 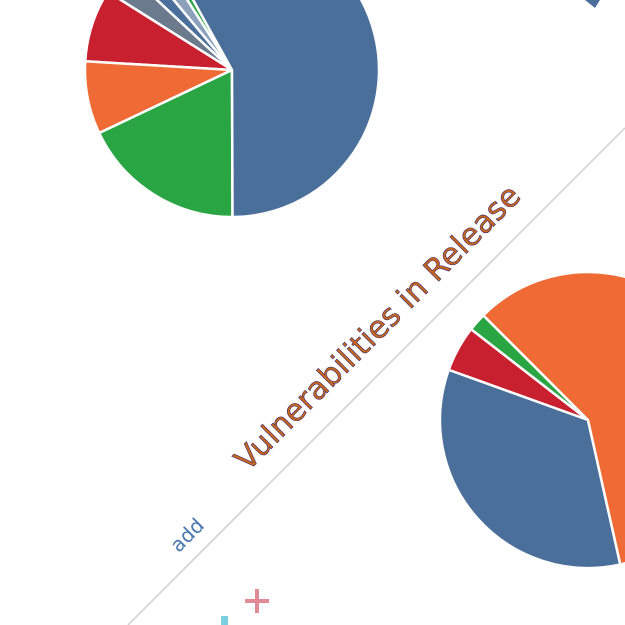 What do you see at coordinates (592, 4) in the screenshot?
I see `corner-fragment` at bounding box center [592, 4].